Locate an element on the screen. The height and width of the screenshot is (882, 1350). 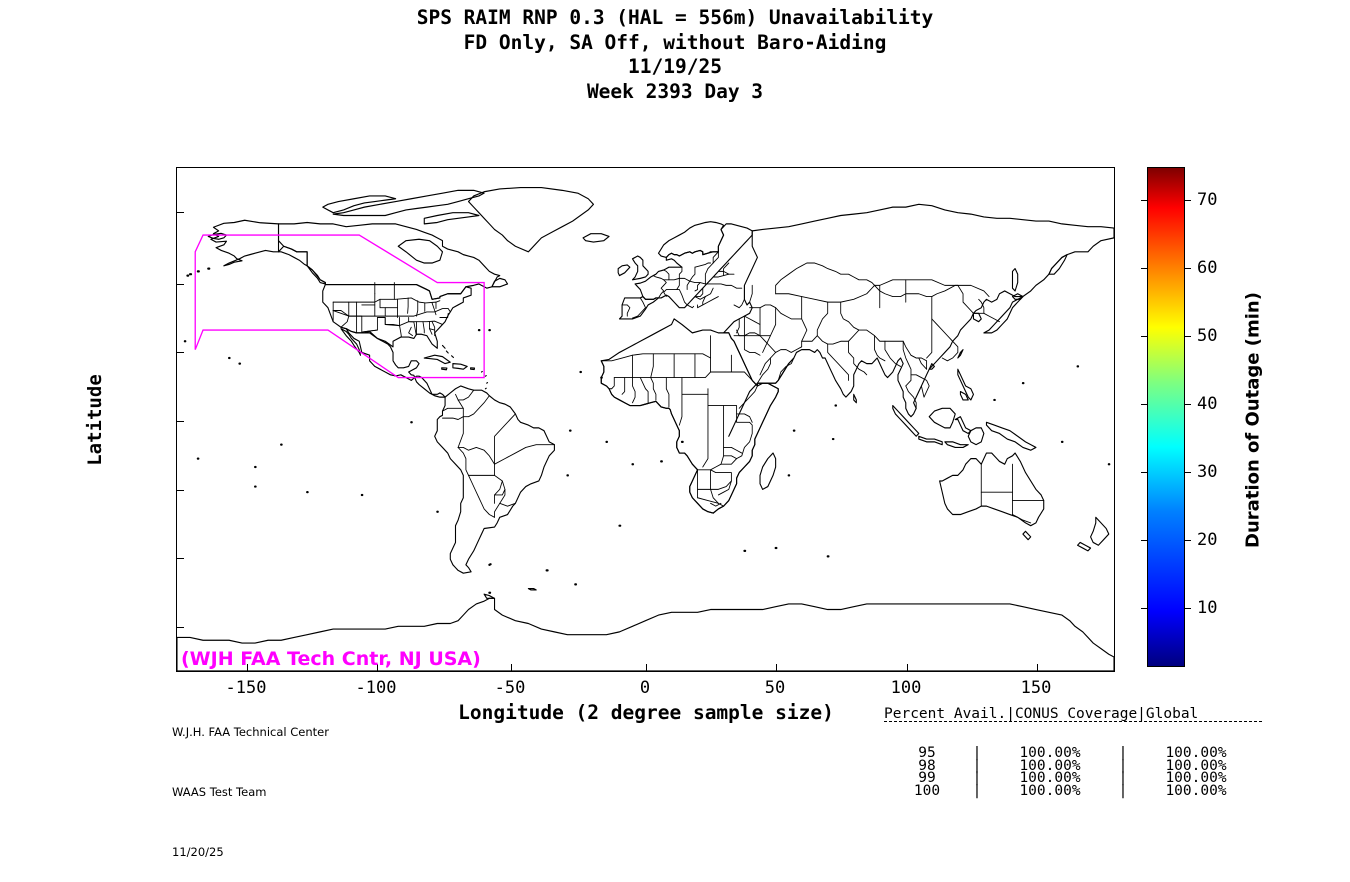
stats-table-header: Percent Avail.|CONUS Coverage|Global is located at coordinates (1073, 714).